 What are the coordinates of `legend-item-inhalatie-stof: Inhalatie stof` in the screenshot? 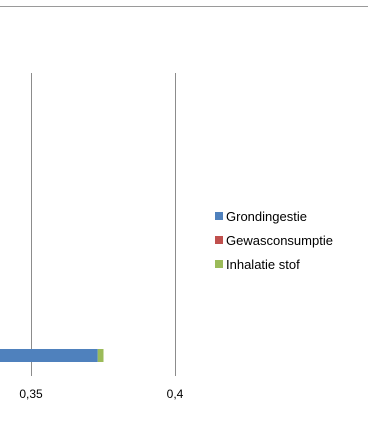 It's located at (274, 264).